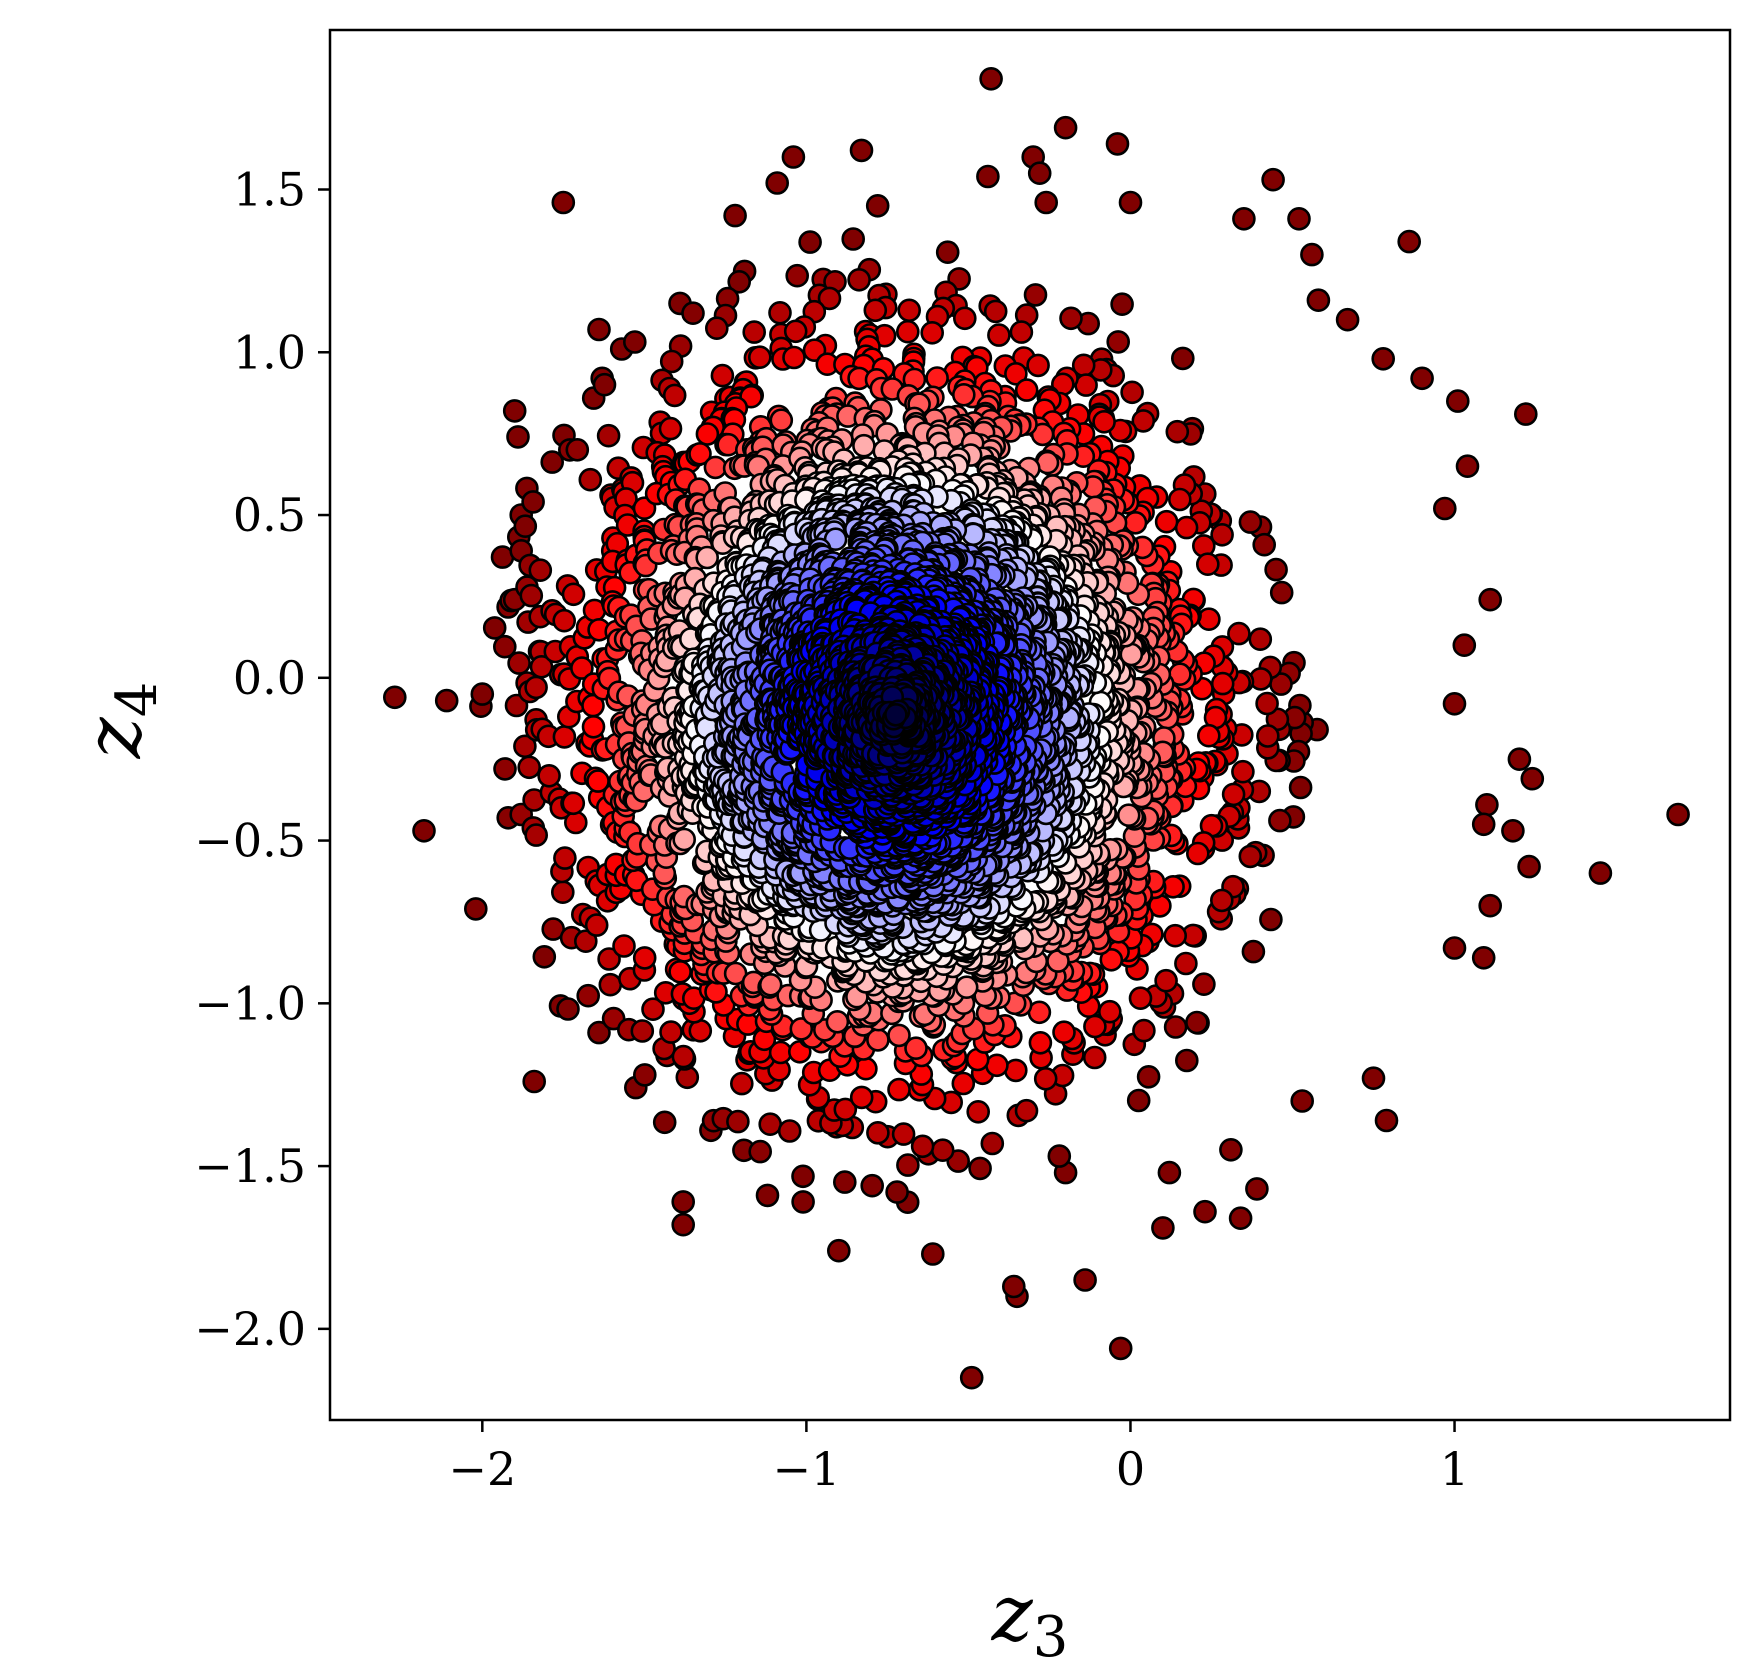 The width and height of the screenshot is (1754, 1669). Describe the element at coordinates (250, 841) in the screenshot. I see `y-tick-label: −0.5` at that location.